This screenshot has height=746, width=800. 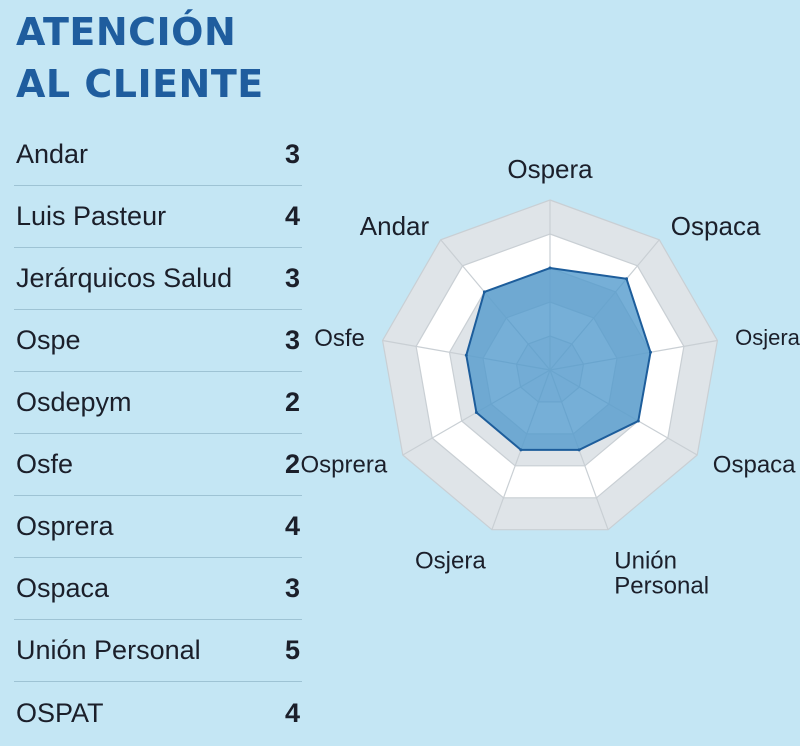 What do you see at coordinates (52, 154) in the screenshot?
I see `ranking-name: Andar` at bounding box center [52, 154].